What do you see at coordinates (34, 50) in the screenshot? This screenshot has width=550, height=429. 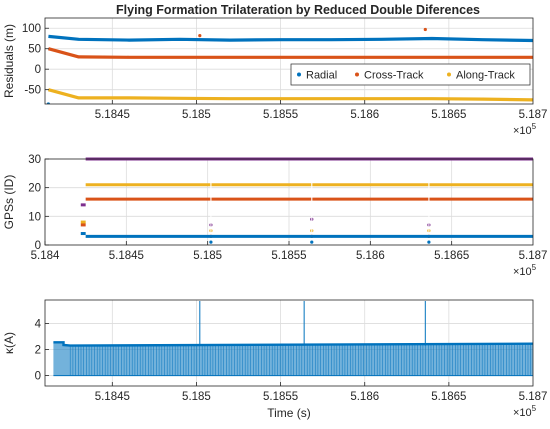 I see `y-tick-label: 50` at bounding box center [34, 50].